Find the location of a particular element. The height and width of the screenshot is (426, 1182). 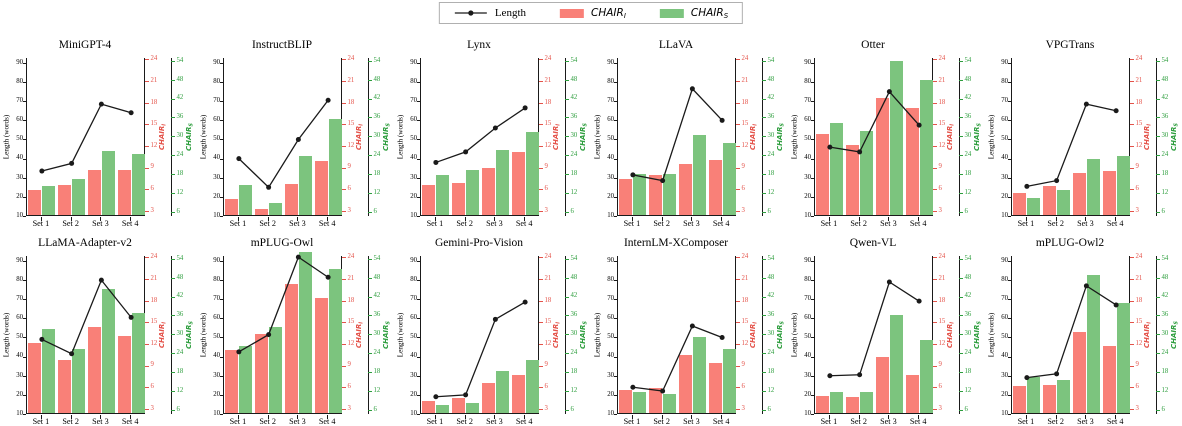

x-tick-label: Set 2 is located at coordinates (661, 421).